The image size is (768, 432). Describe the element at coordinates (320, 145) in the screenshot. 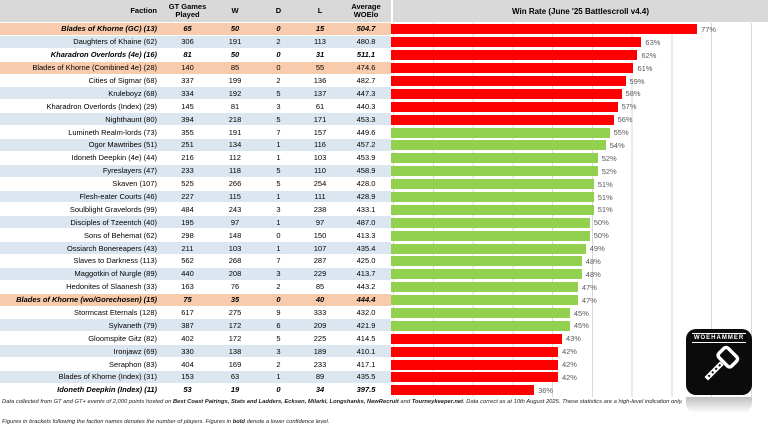

I see `l-cell: 116` at that location.